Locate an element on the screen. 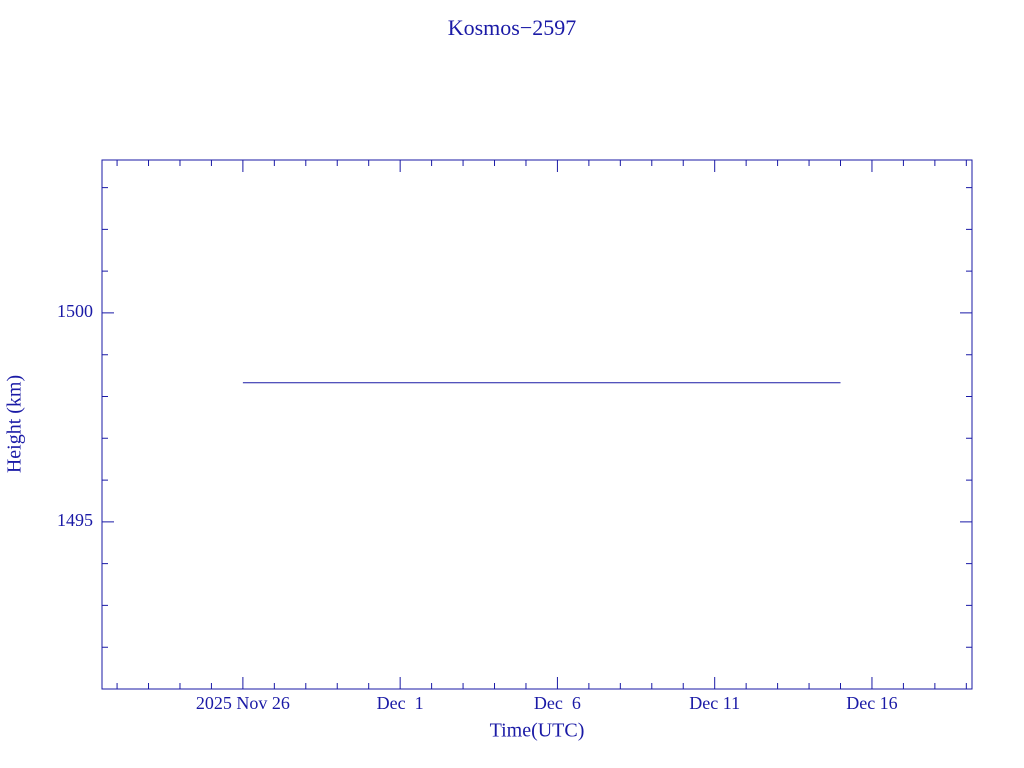  y-tick-label: 1495 is located at coordinates (75, 520).